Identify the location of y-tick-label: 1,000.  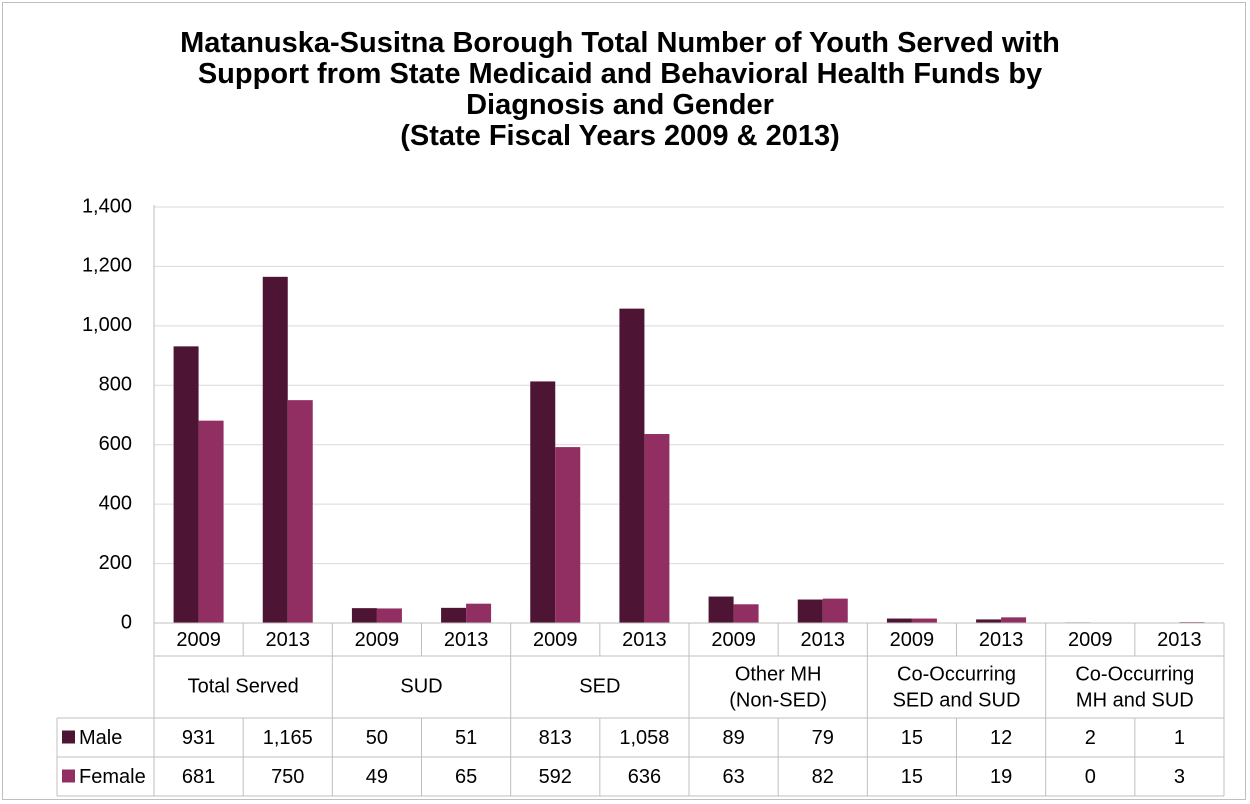
(107, 325).